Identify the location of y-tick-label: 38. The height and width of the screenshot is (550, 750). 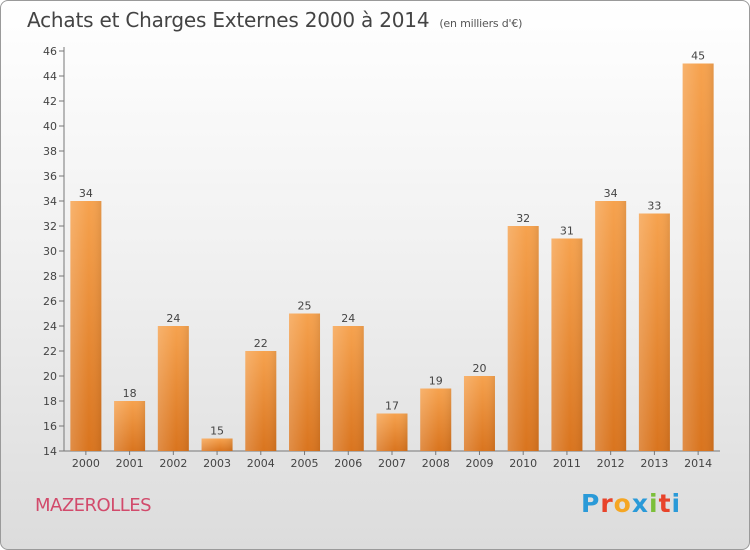
(50, 151).